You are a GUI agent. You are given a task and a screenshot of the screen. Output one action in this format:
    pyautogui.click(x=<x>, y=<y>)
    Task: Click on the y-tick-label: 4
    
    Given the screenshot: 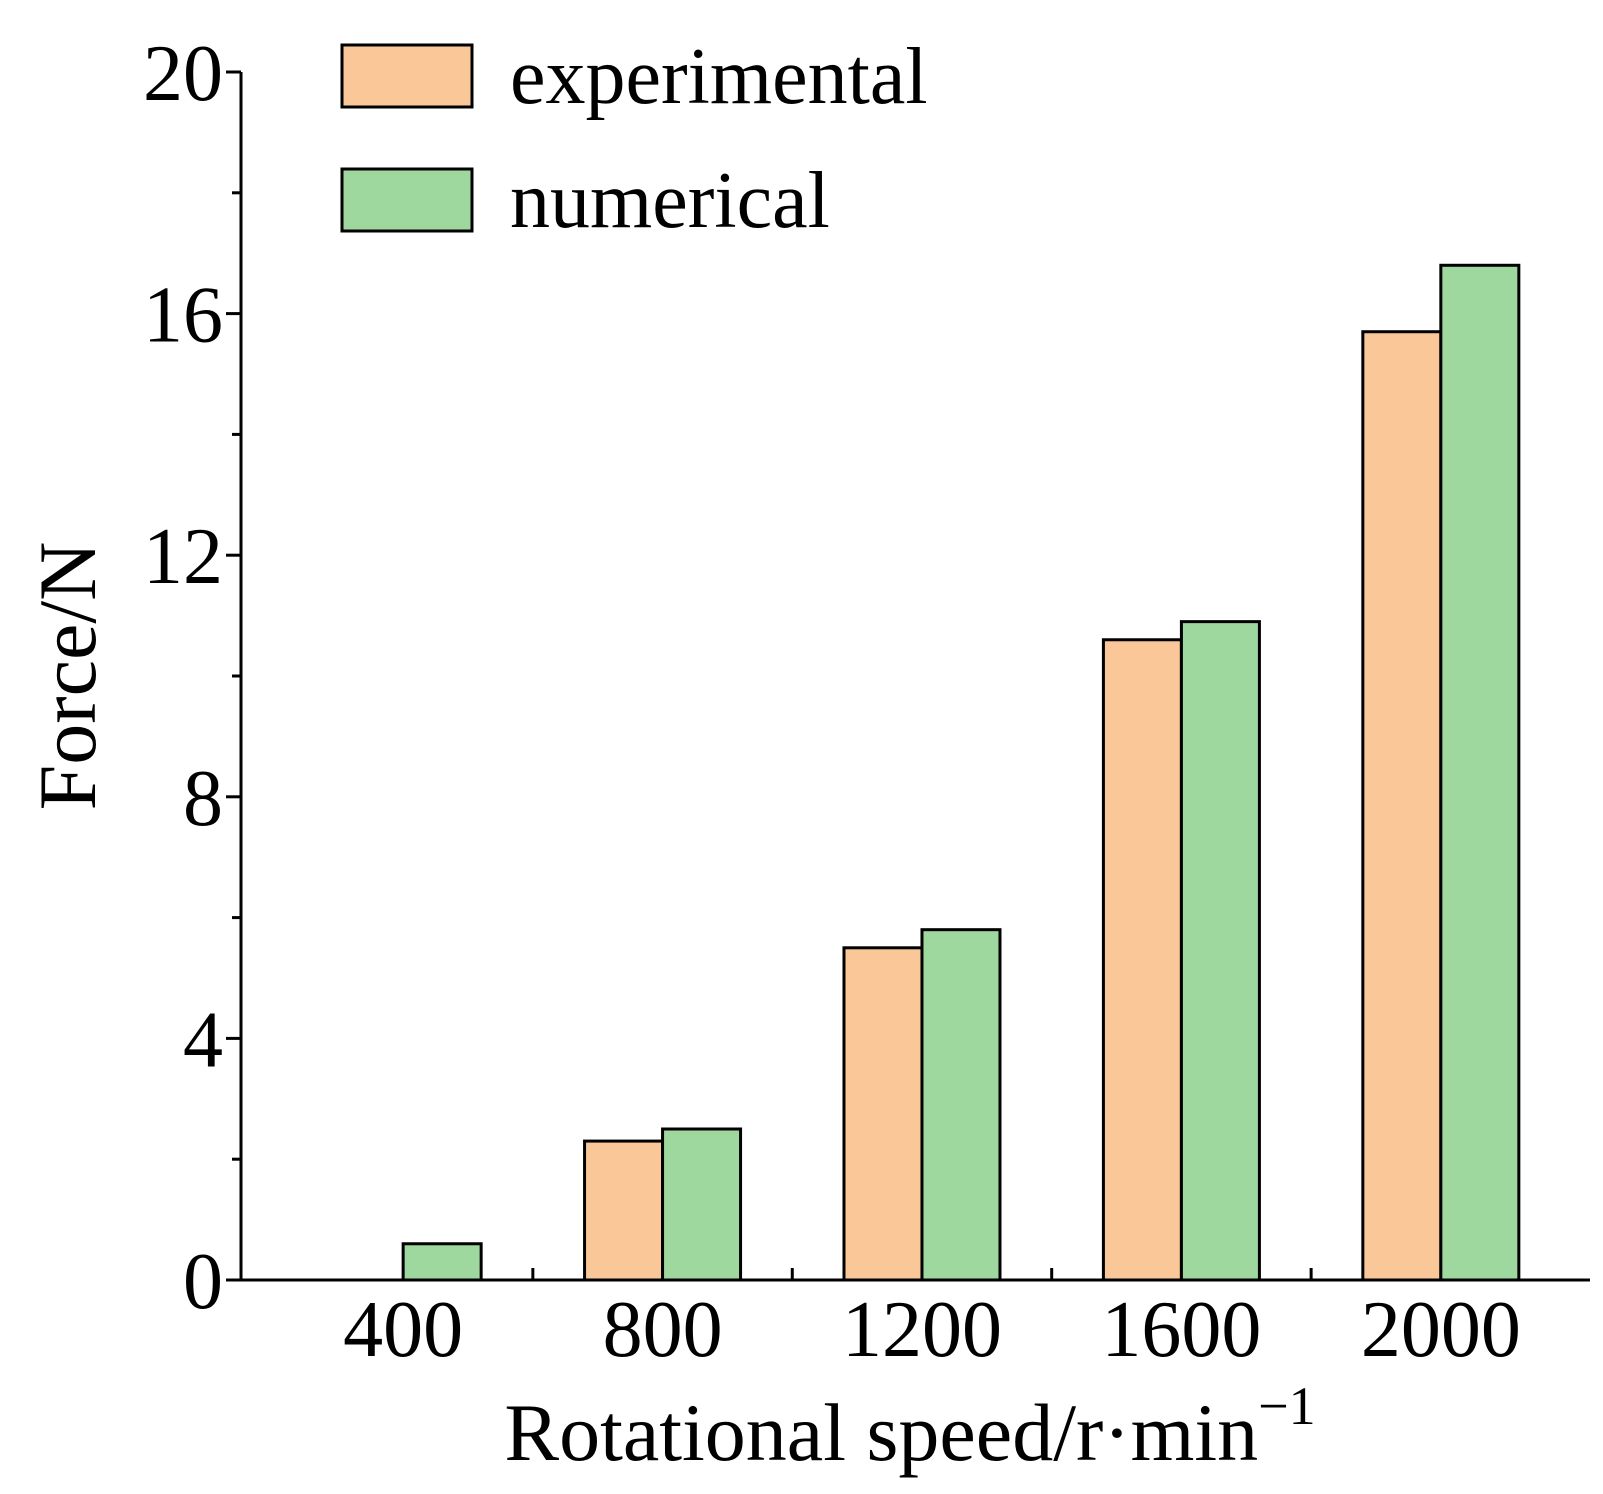 What is the action you would take?
    pyautogui.click(x=203, y=1040)
    